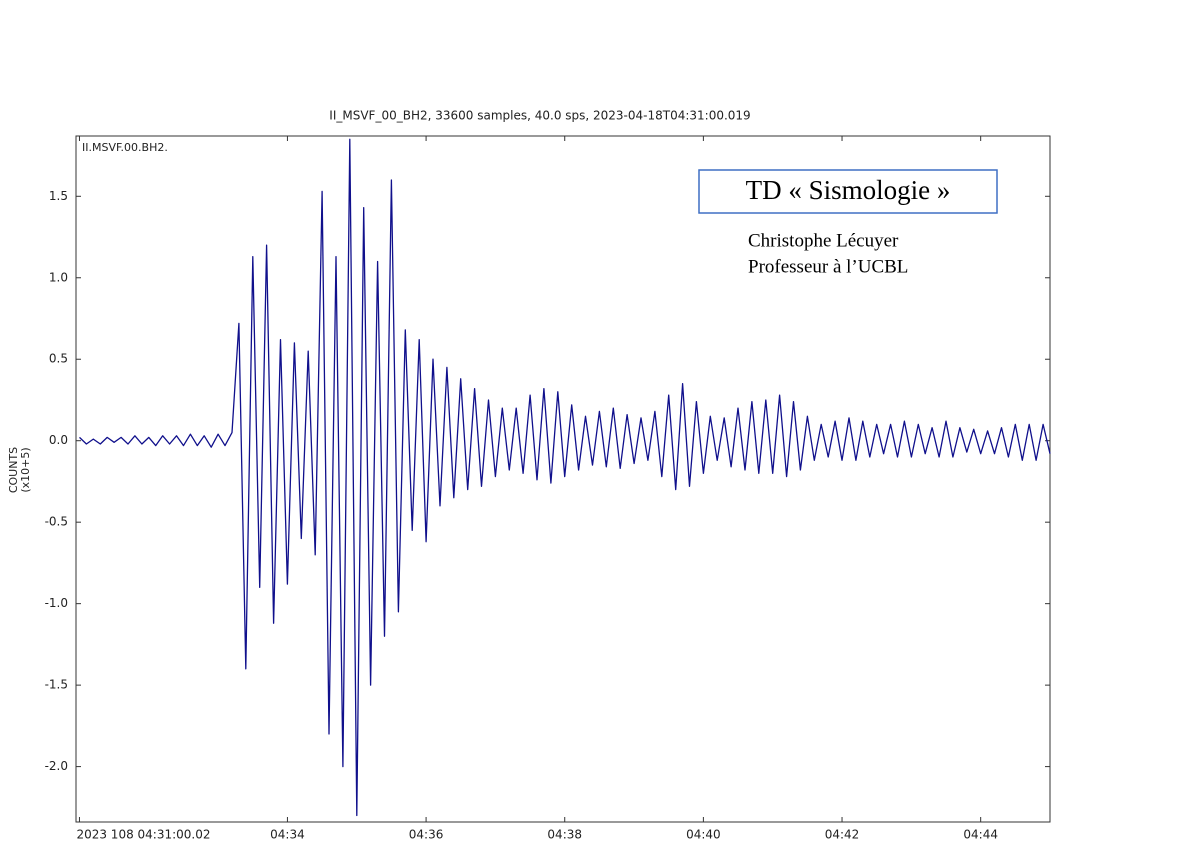  What do you see at coordinates (426, 835) in the screenshot?
I see `x-tick-label: 04:36` at bounding box center [426, 835].